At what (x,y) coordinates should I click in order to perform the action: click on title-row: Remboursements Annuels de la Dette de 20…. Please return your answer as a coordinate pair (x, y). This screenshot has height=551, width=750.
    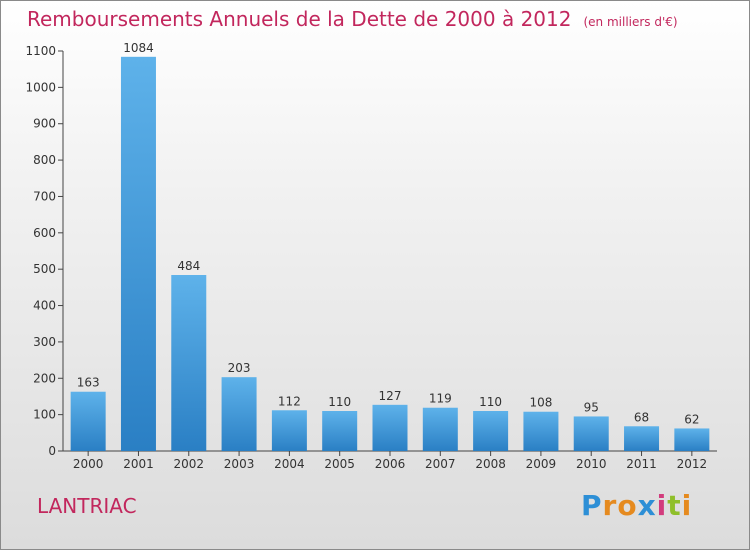
    Looking at the image, I should click on (352, 19).